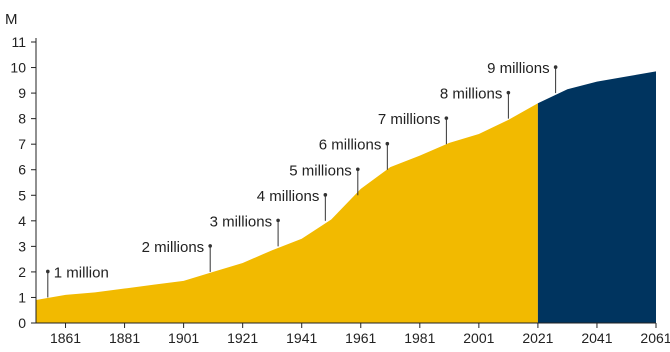 The image size is (670, 352). What do you see at coordinates (409, 119) in the screenshot?
I see `annotation-label: 7 millions` at bounding box center [409, 119].